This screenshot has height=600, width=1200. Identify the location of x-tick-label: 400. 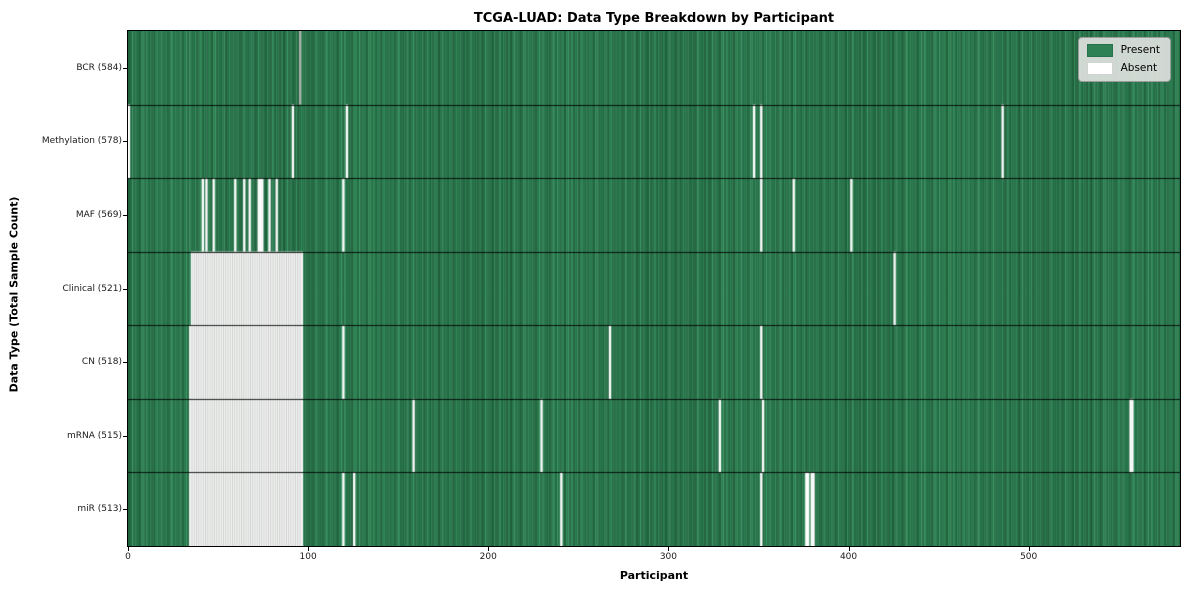
(848, 557).